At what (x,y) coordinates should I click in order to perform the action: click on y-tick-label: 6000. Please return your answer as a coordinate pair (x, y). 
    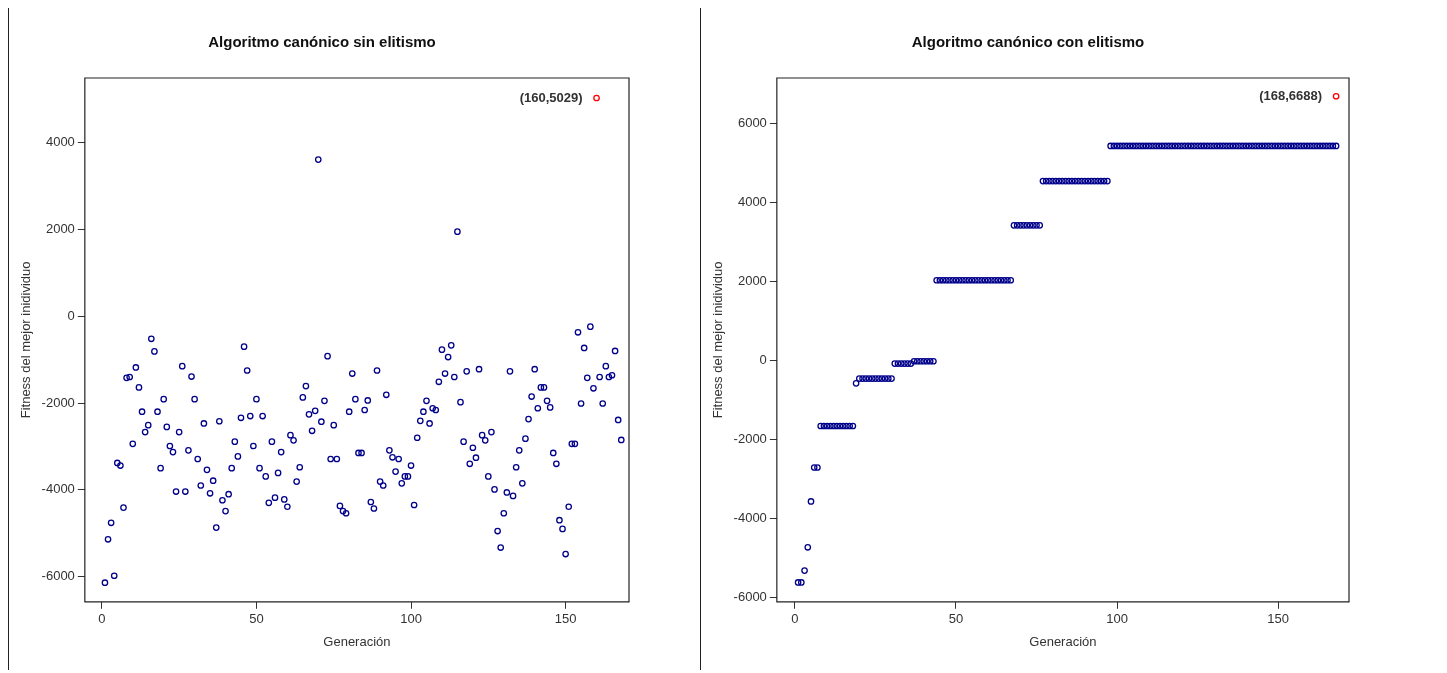
    Looking at the image, I should click on (752, 123).